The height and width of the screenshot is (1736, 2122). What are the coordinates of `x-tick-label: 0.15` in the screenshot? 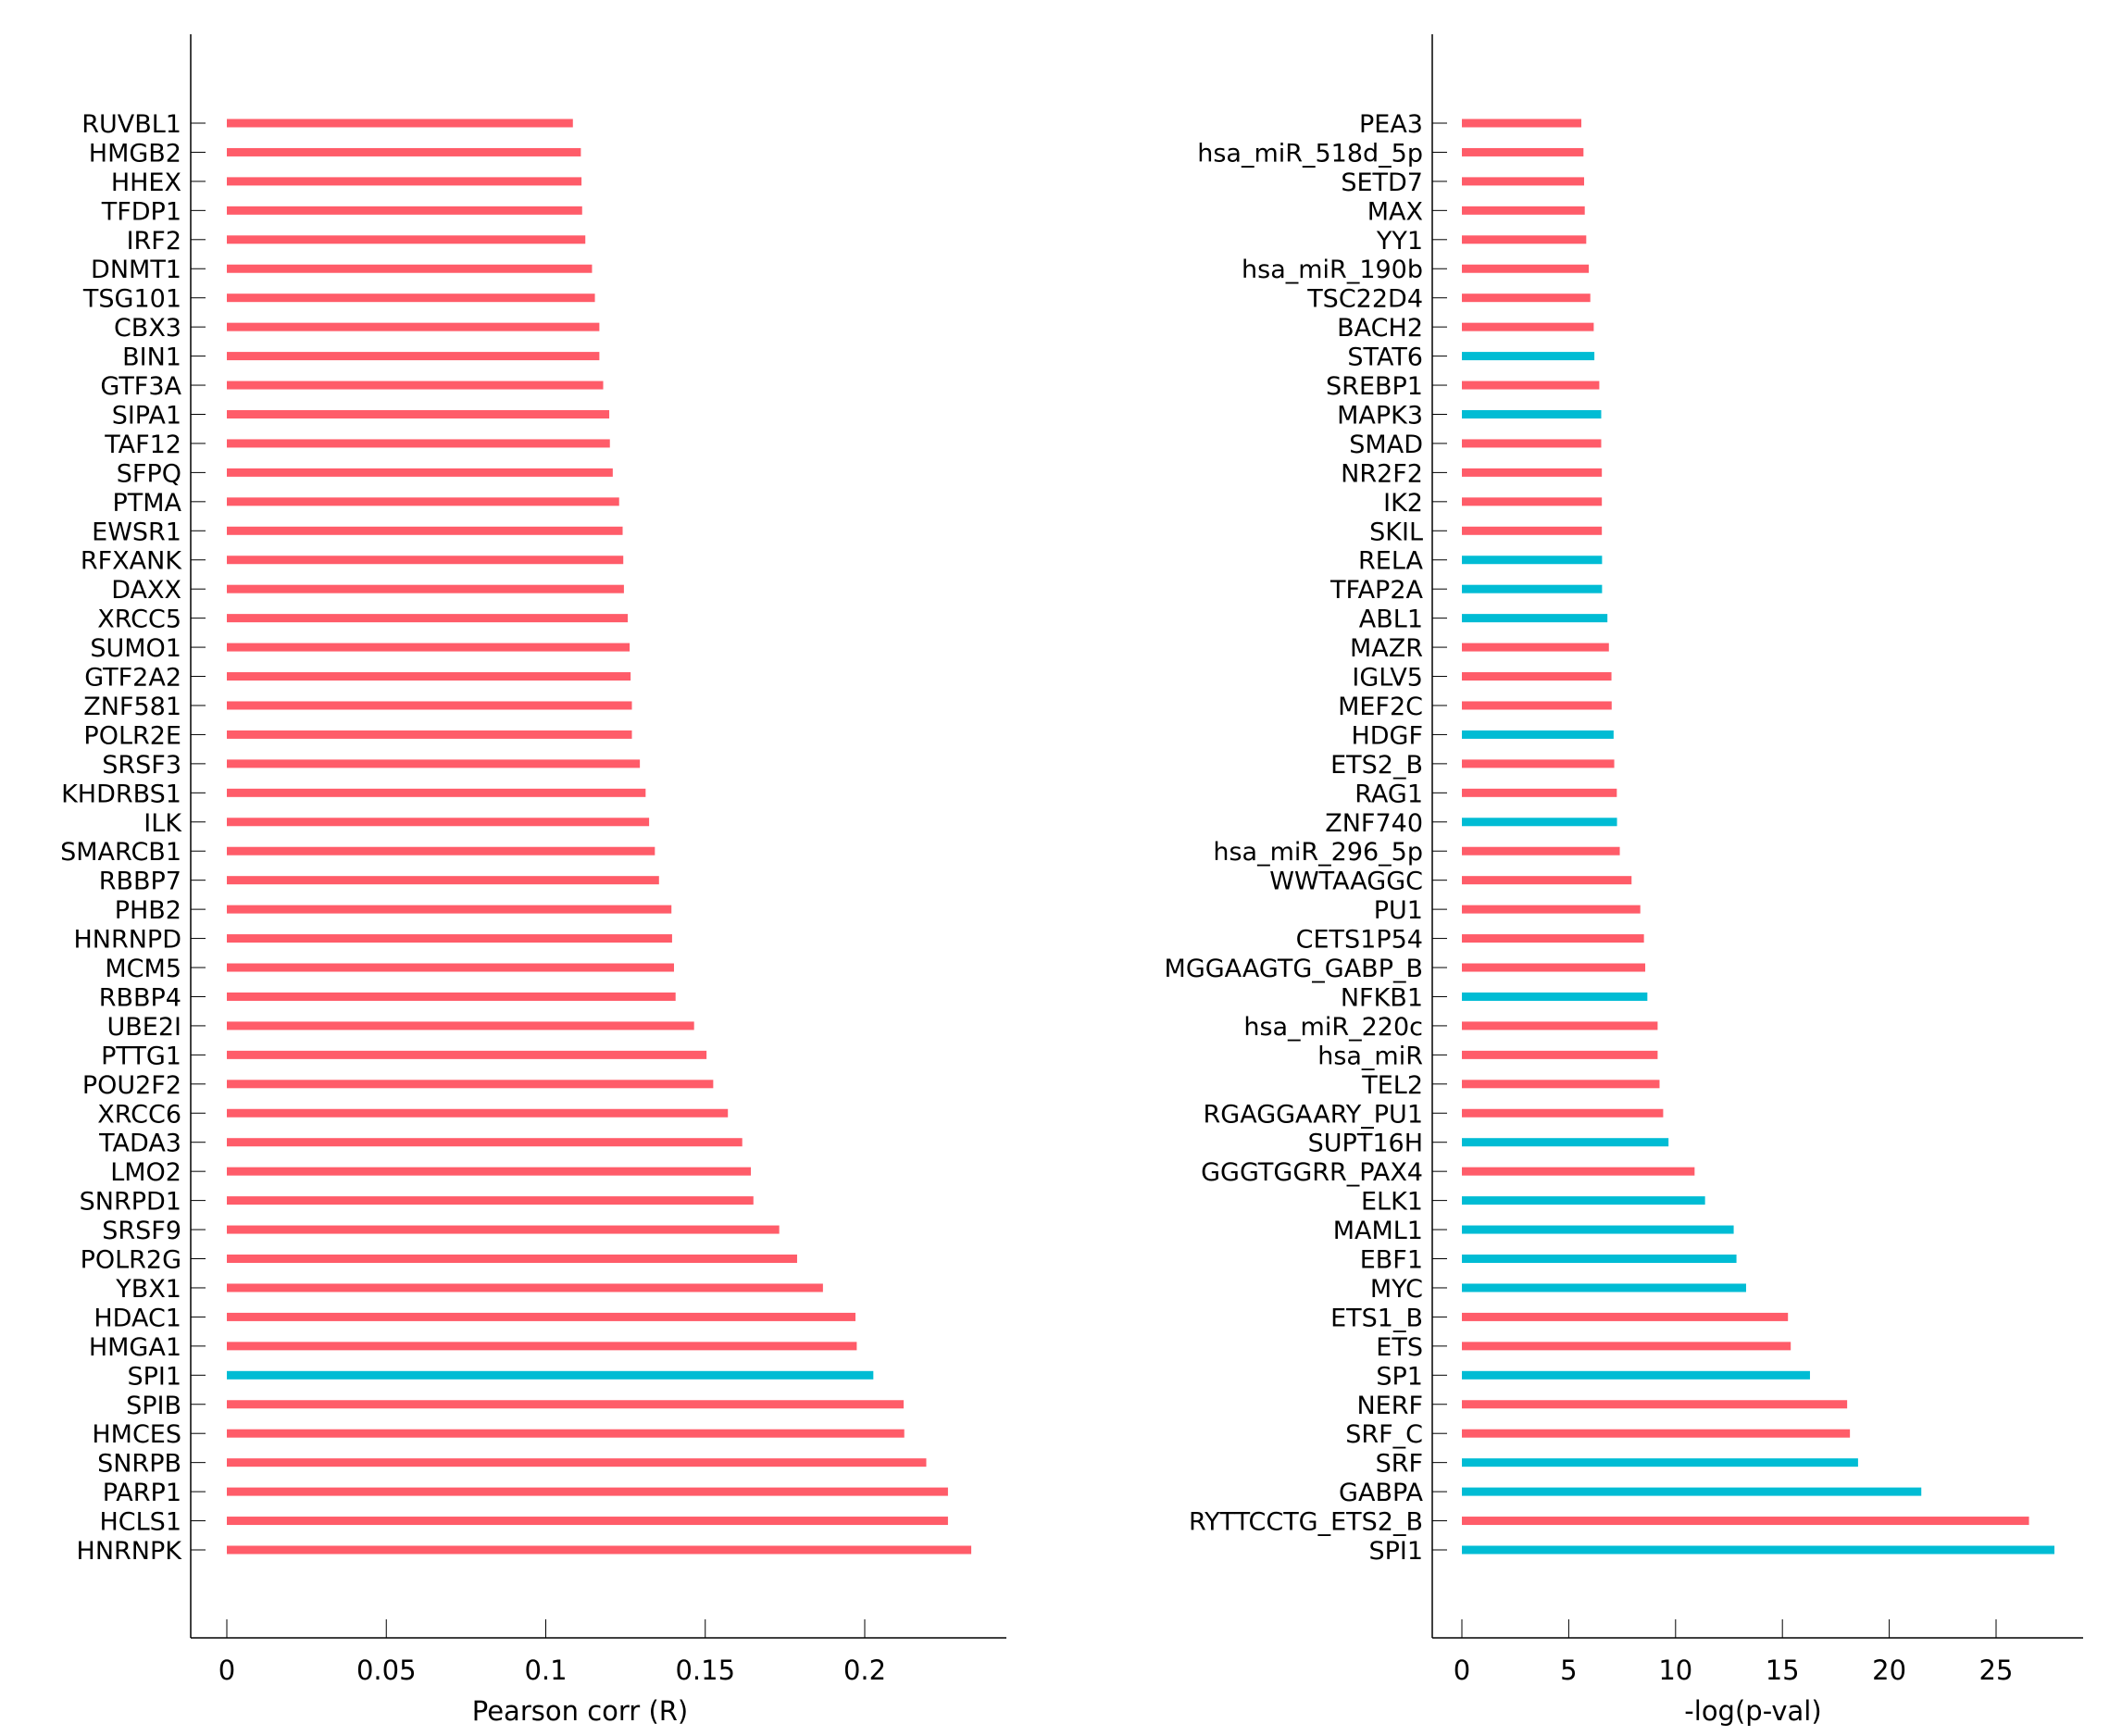 It's located at (705, 1670).